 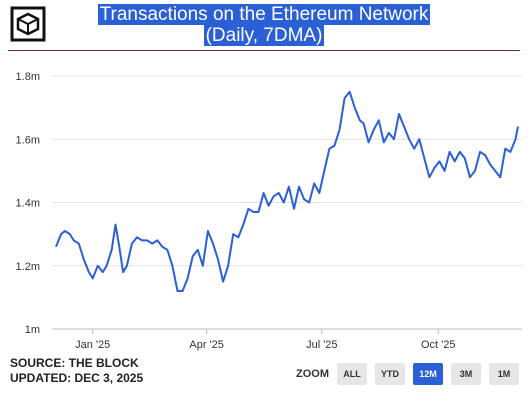 I want to click on x-tick-label: Jan '25, so click(x=92, y=345).